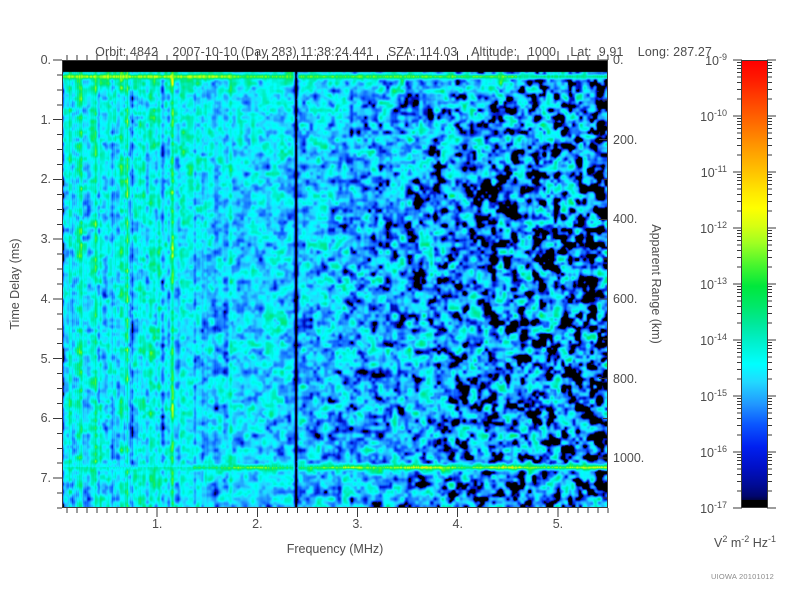 The height and width of the screenshot is (600, 800). I want to click on left-tick-label: 3., so click(45, 239).